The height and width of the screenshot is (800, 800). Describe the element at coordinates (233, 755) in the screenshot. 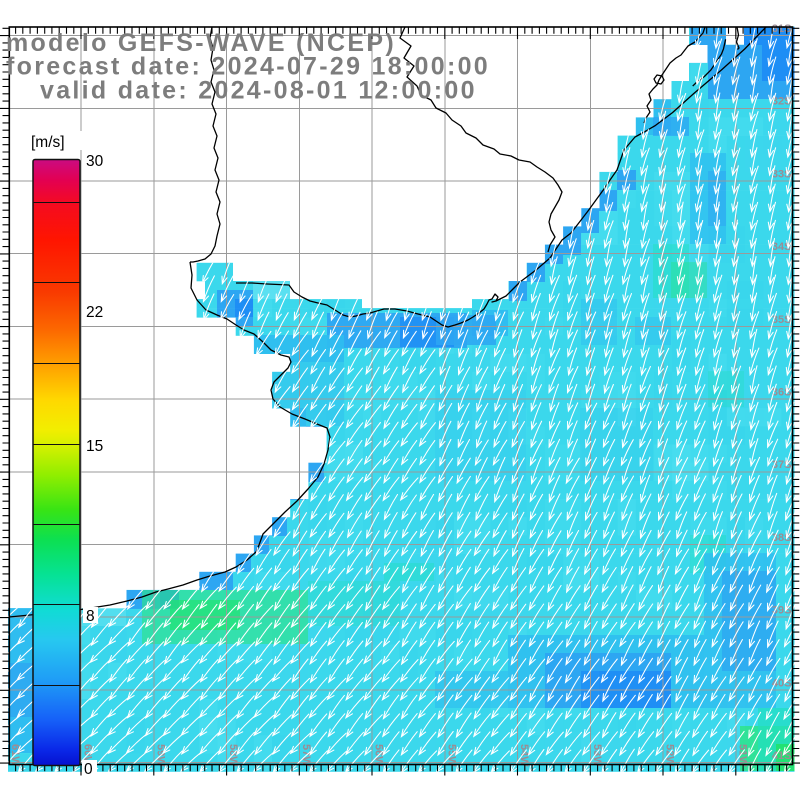

I see `svg-text: 58W` at that location.